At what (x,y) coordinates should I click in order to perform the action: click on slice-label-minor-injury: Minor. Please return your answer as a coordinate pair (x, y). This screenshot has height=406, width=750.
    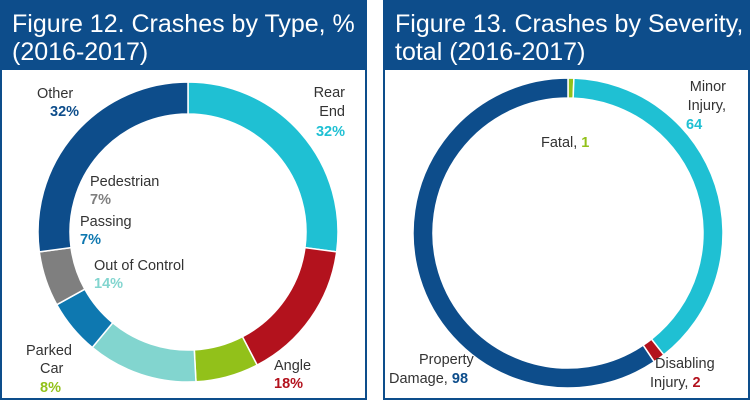
    Looking at the image, I should click on (708, 87).